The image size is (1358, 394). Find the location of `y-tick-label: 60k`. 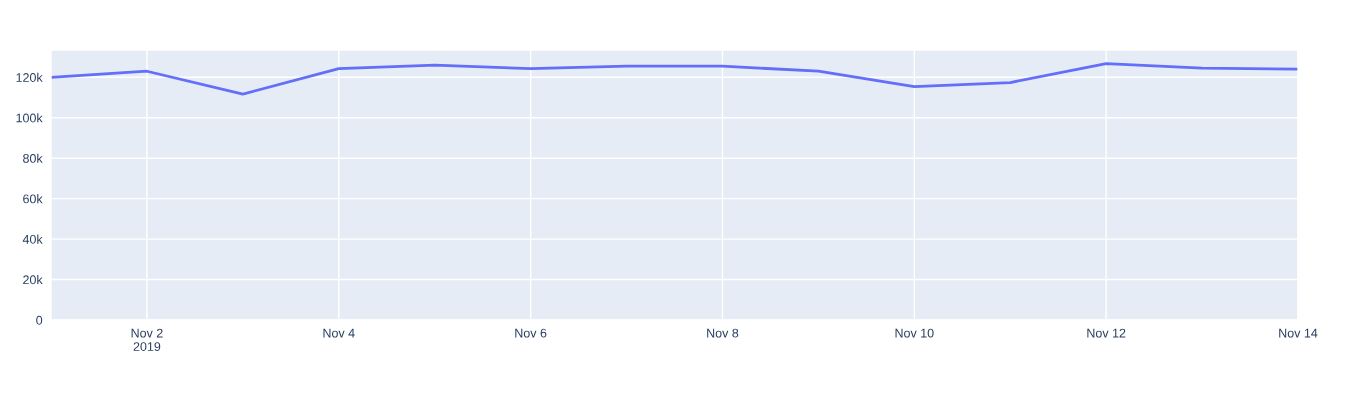

y-tick-label: 60k is located at coordinates (33, 199).